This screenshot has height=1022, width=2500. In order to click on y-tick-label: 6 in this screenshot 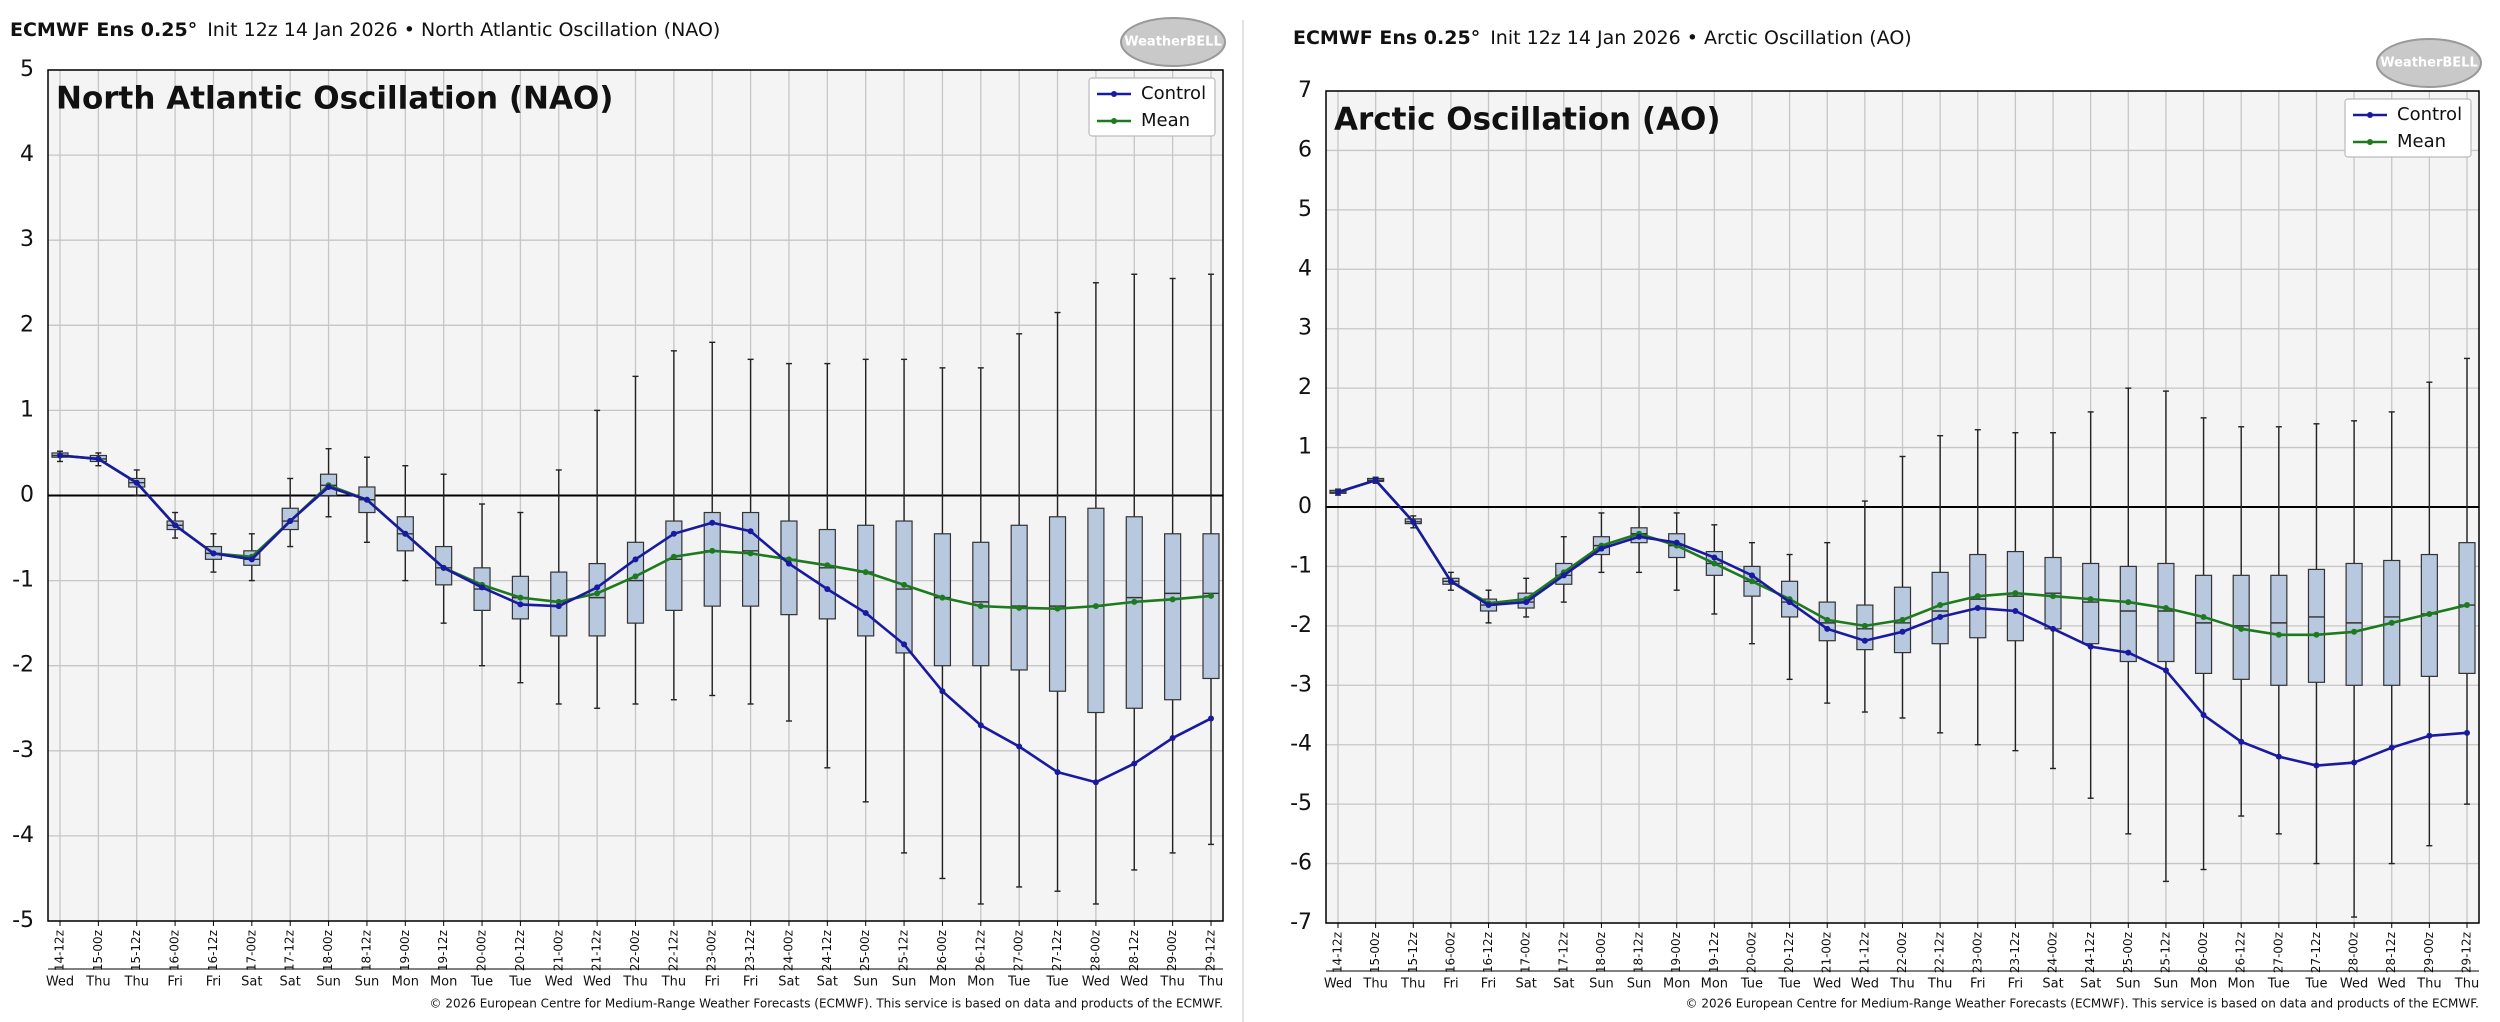, I will do `click(1305, 149)`.